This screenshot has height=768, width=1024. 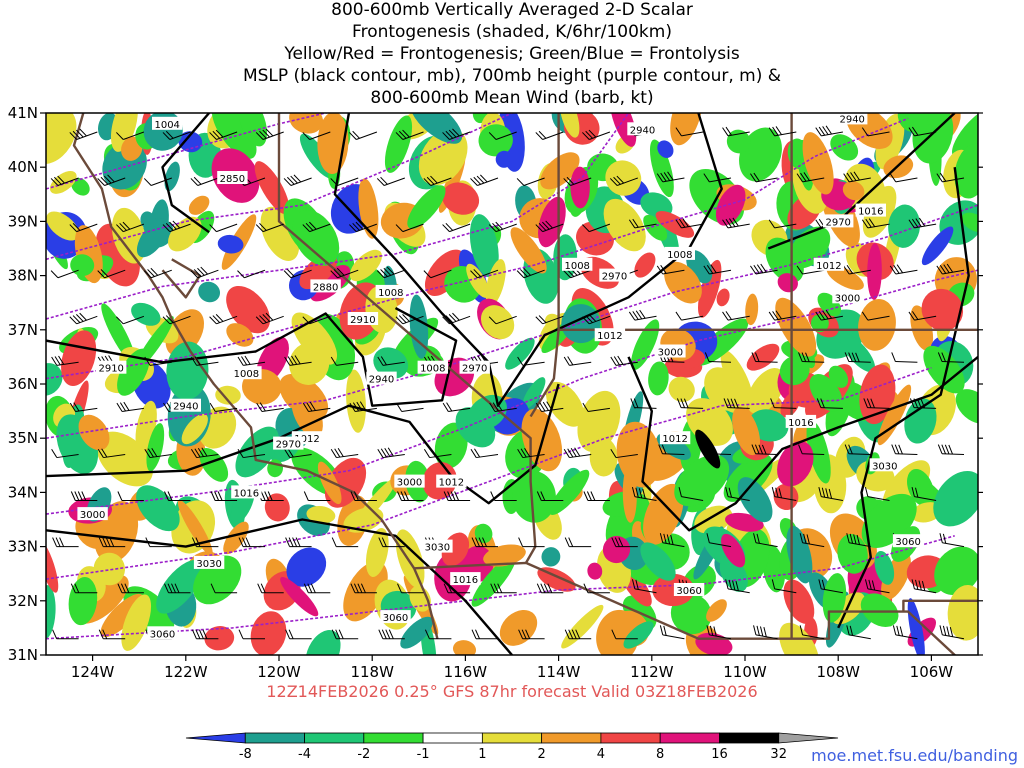 What do you see at coordinates (610, 335) in the screenshot?
I see `mslp-label-bg` at bounding box center [610, 335].